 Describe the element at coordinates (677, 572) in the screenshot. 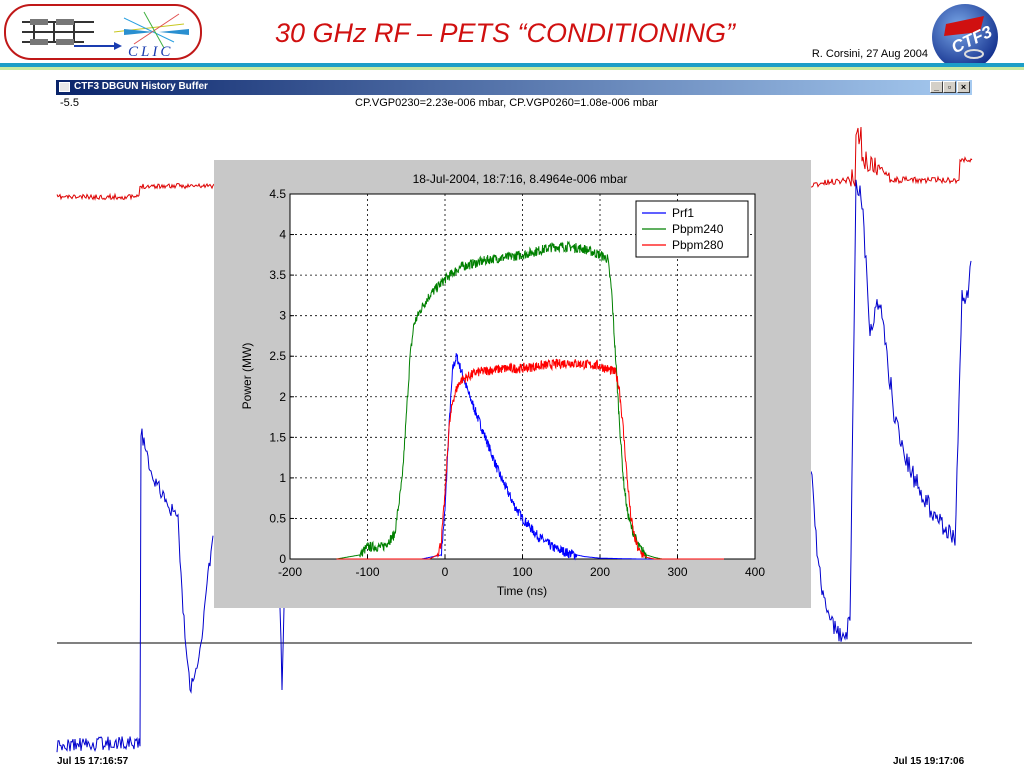

I see `x-tick-label: 300` at that location.